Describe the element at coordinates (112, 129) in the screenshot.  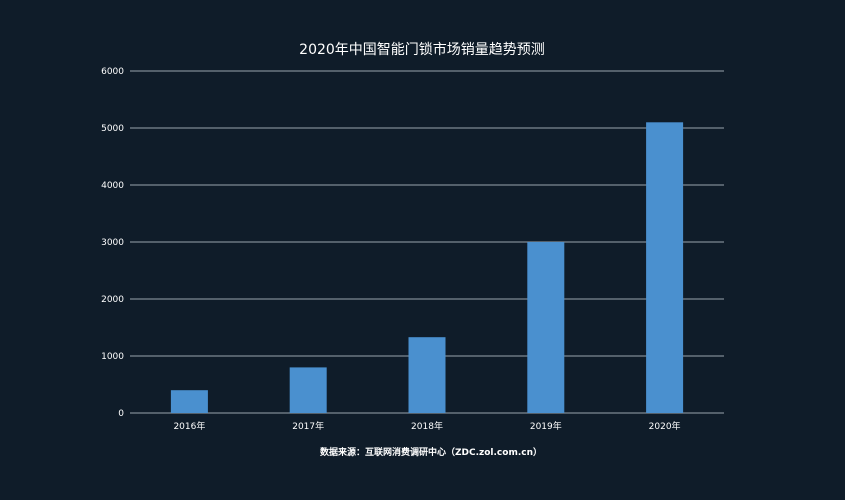
I see `y-tick-label: 5000` at that location.